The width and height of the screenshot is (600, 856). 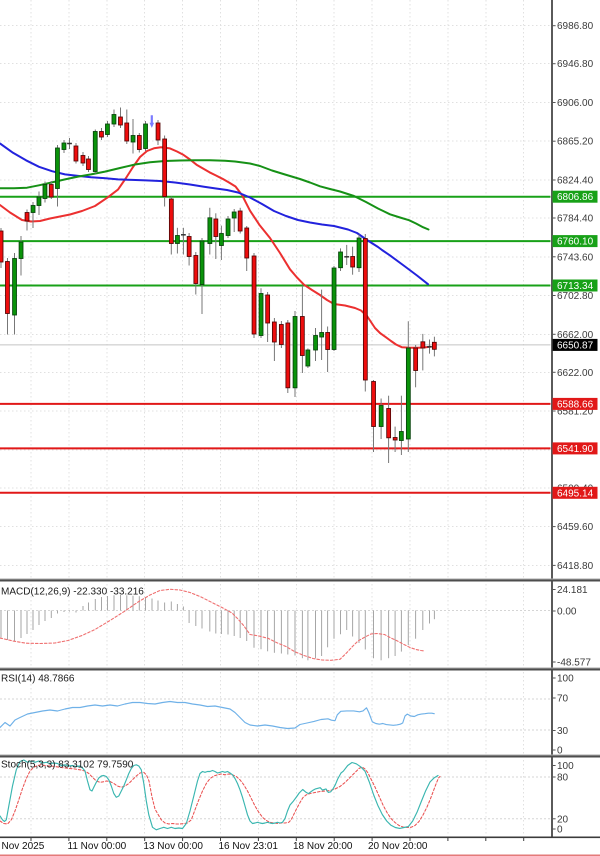 I want to click on svg-text: 16 Nov 23:01, so click(x=249, y=846).